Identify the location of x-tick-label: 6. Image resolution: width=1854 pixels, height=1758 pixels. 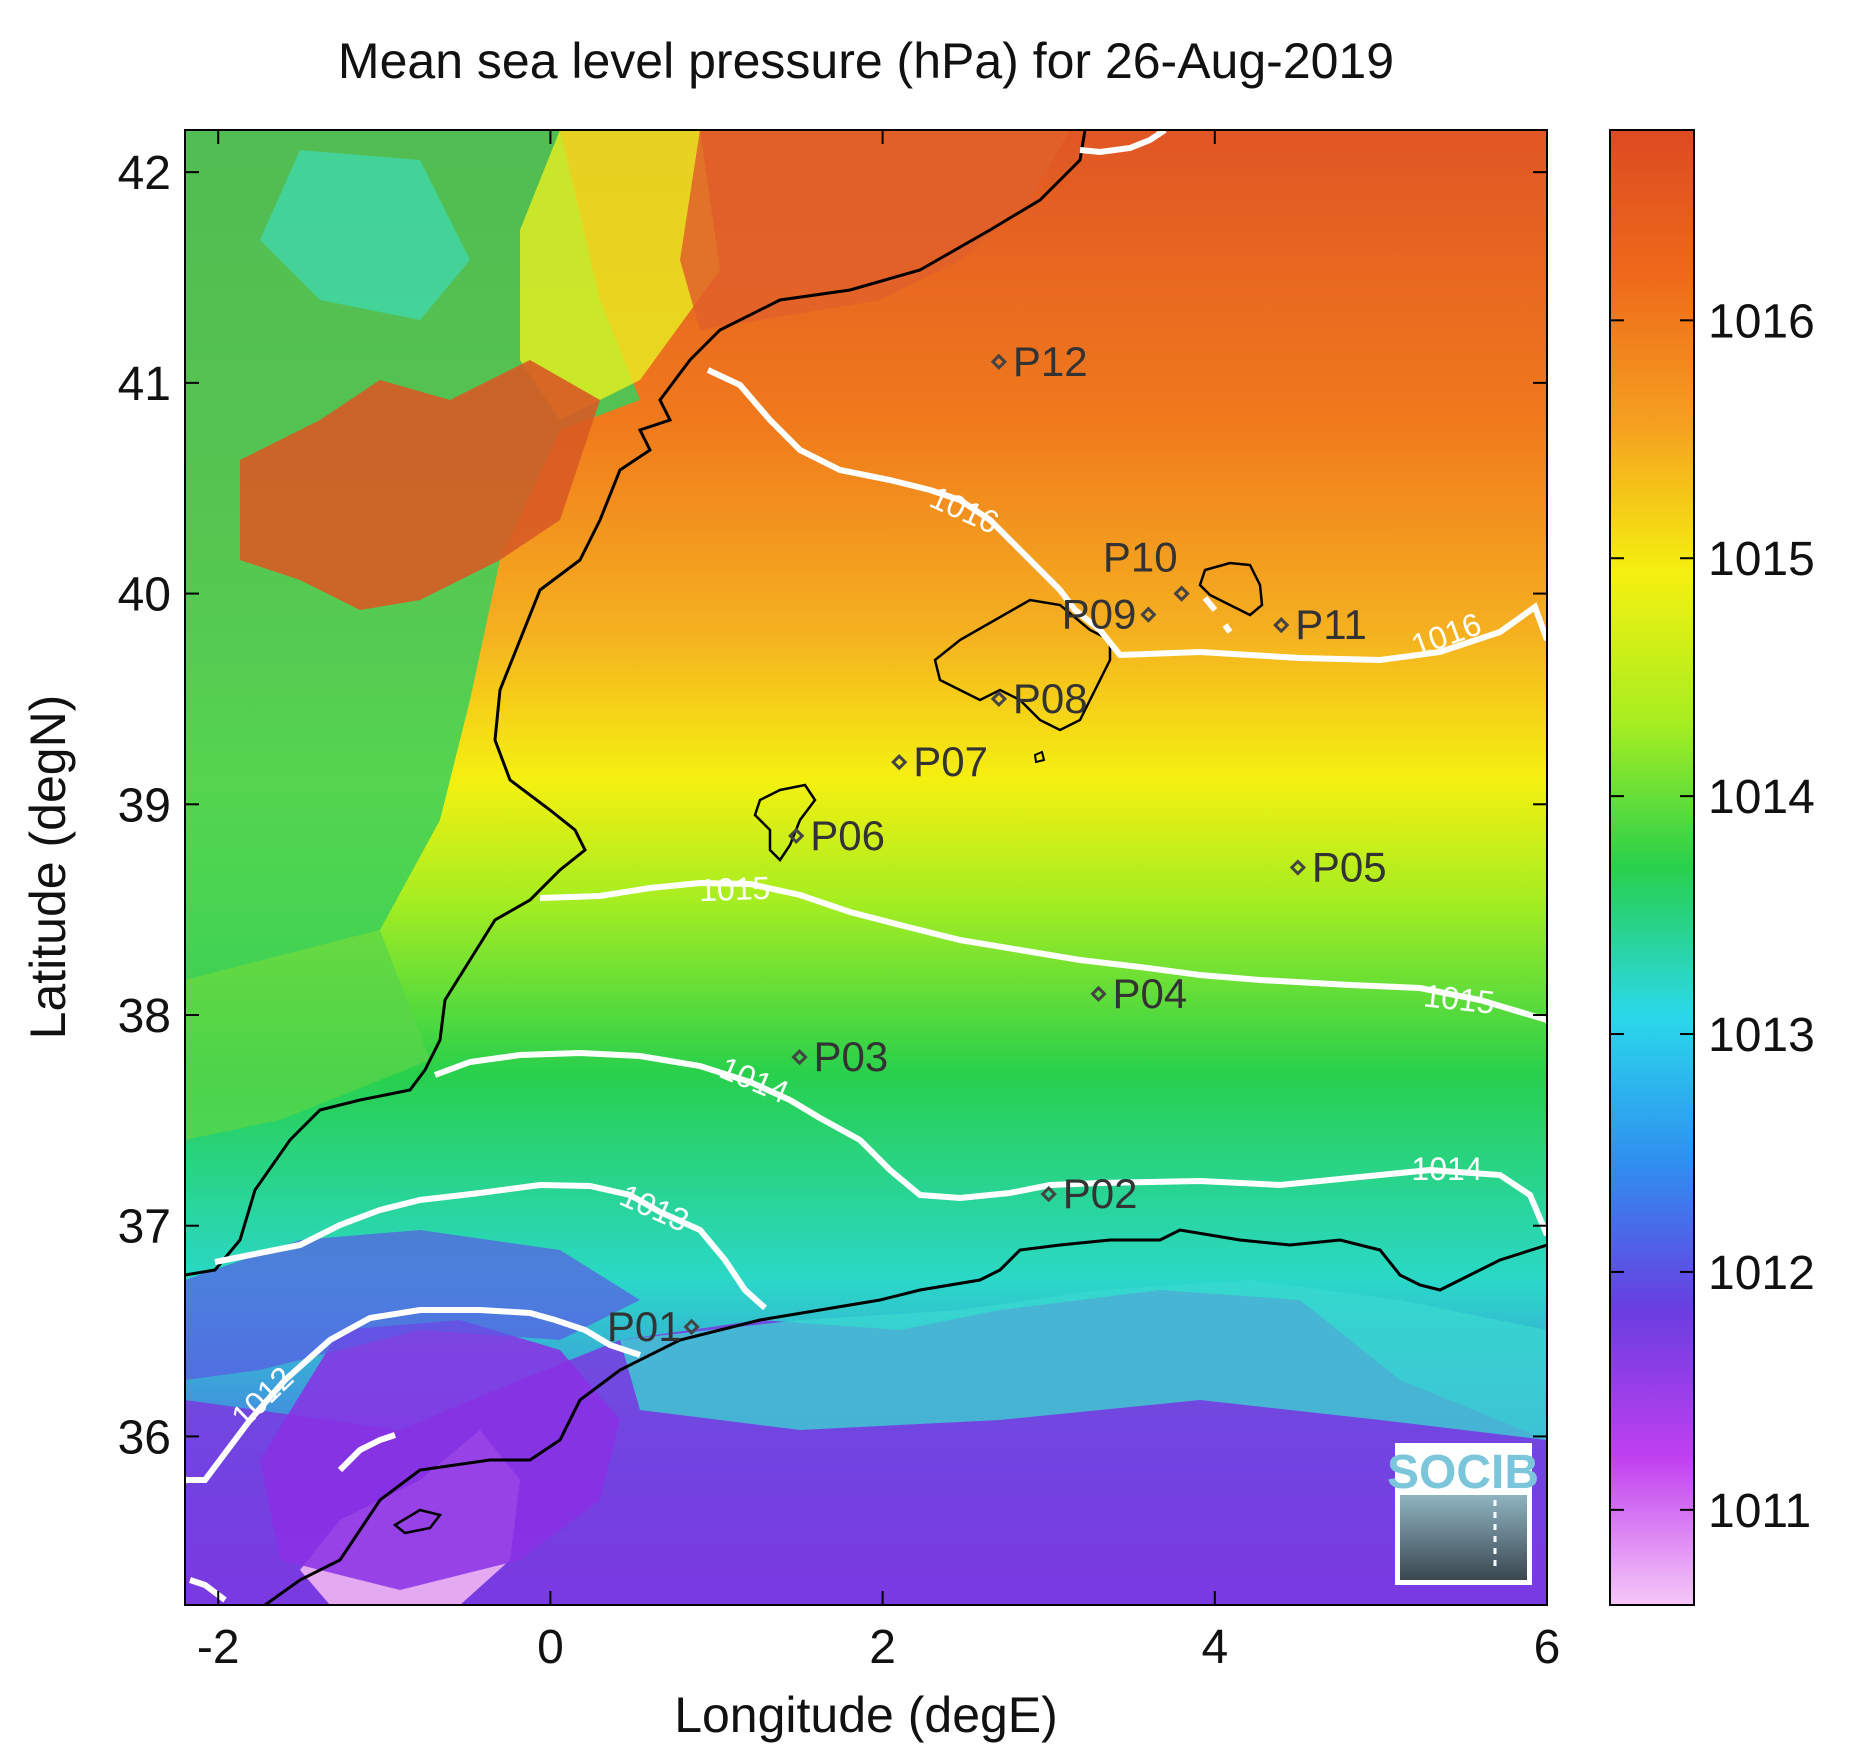
(1547, 1647).